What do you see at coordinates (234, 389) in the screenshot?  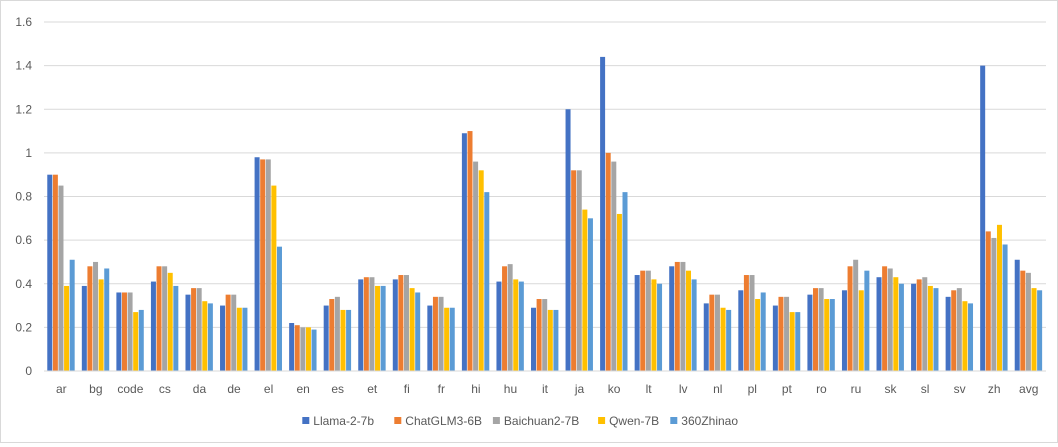 I see `x-tick-label: de` at bounding box center [234, 389].